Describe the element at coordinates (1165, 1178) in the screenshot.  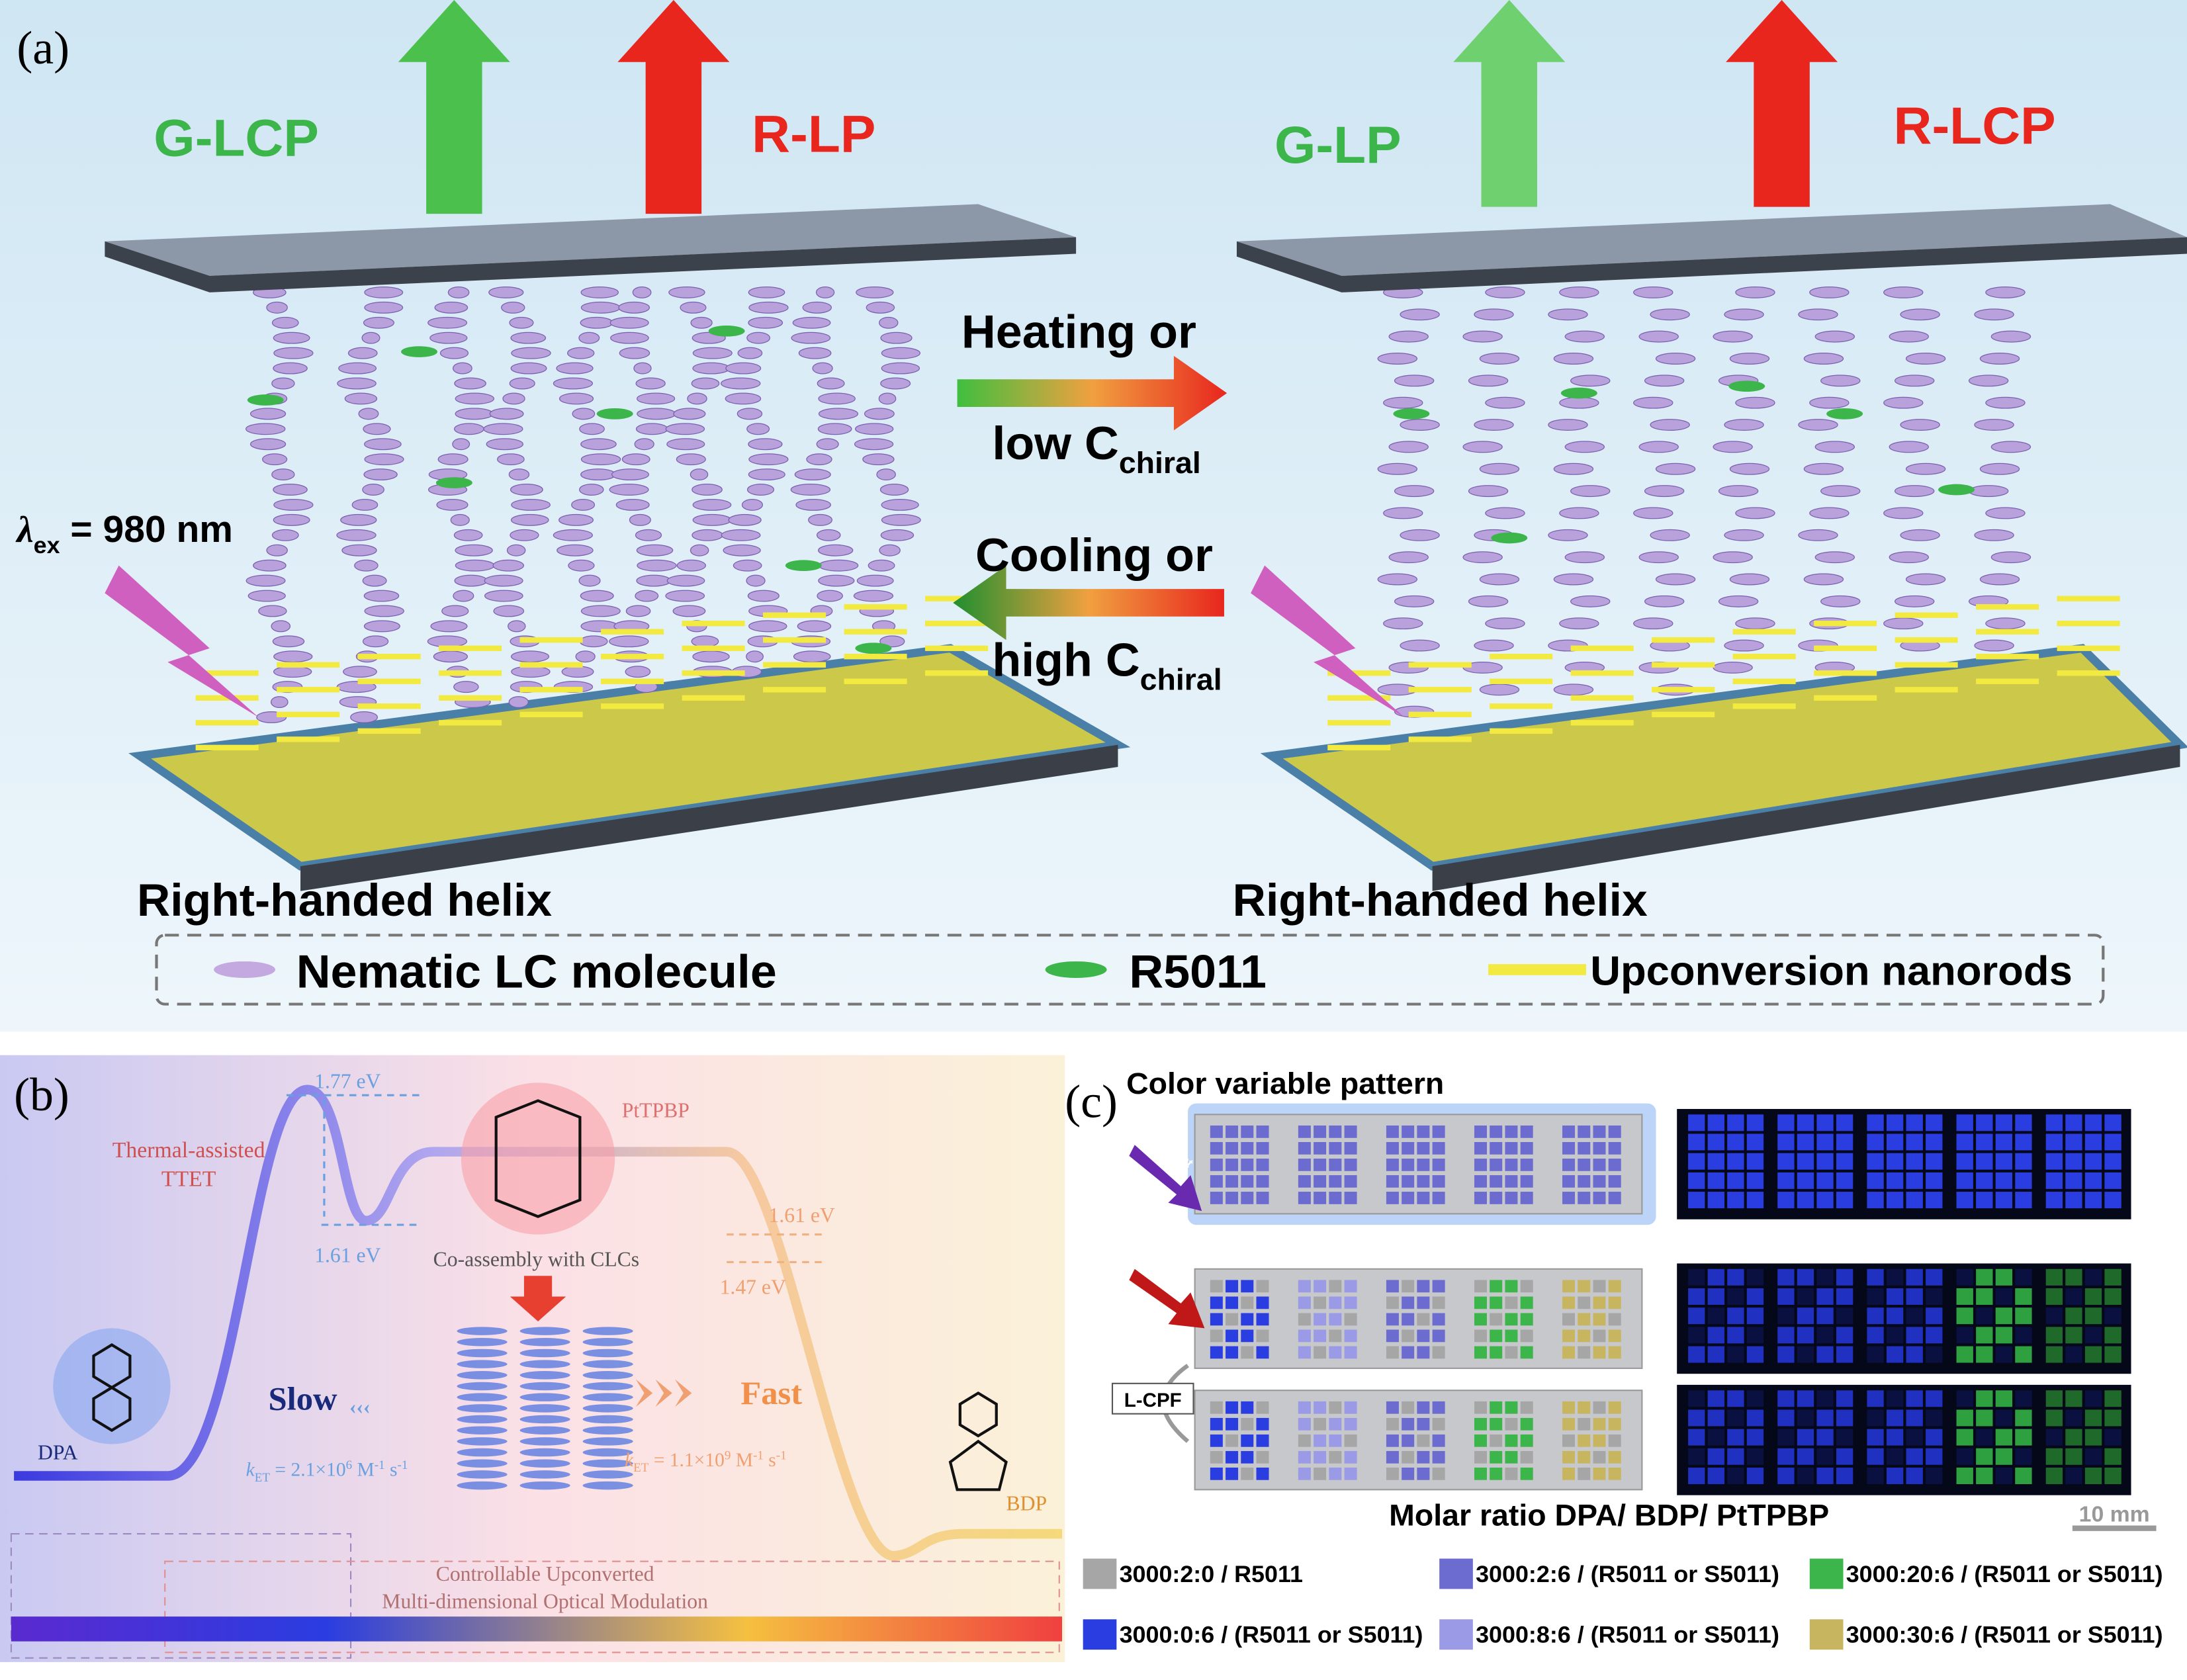
I see `uv-arrow` at that location.